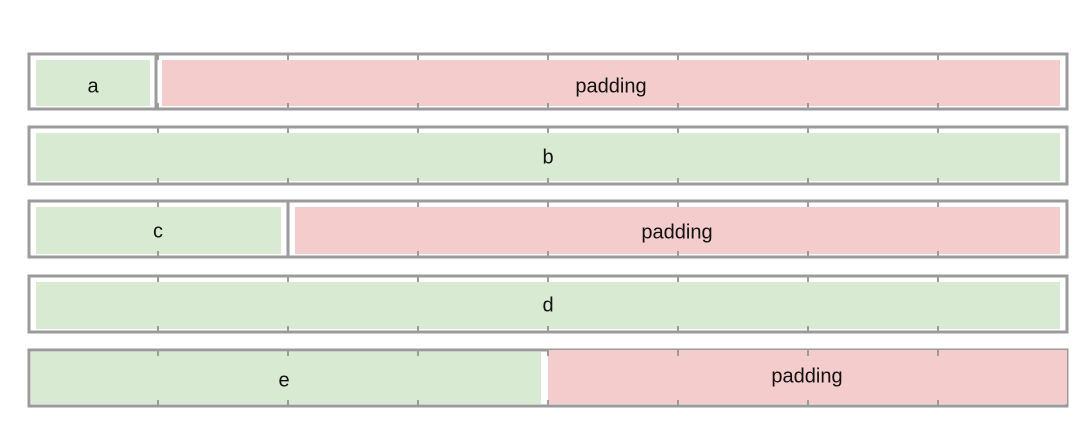  I want to click on item-label: e, so click(283, 380).